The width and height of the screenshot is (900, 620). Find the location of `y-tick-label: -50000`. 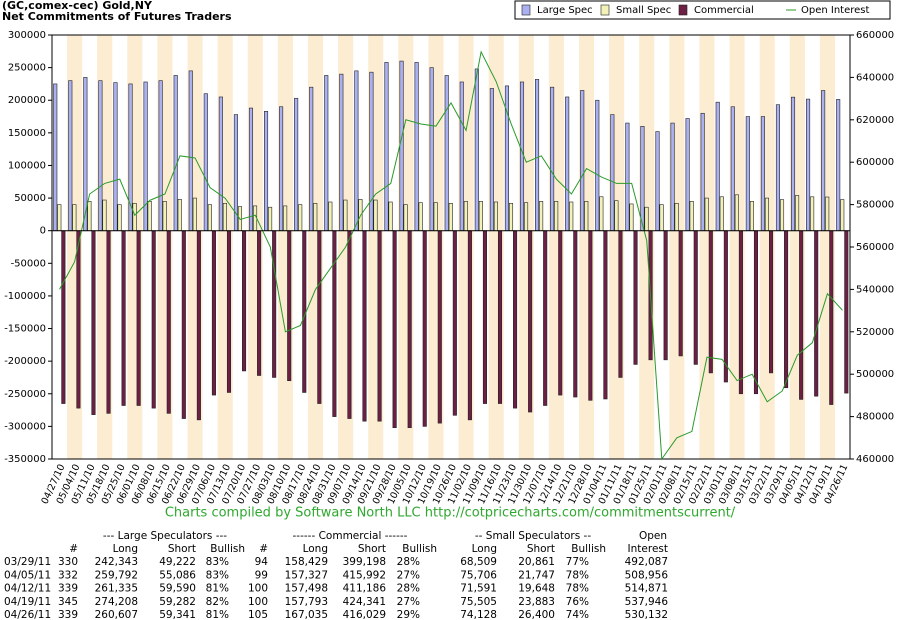

y-tick-label: -50000 is located at coordinates (28, 263).